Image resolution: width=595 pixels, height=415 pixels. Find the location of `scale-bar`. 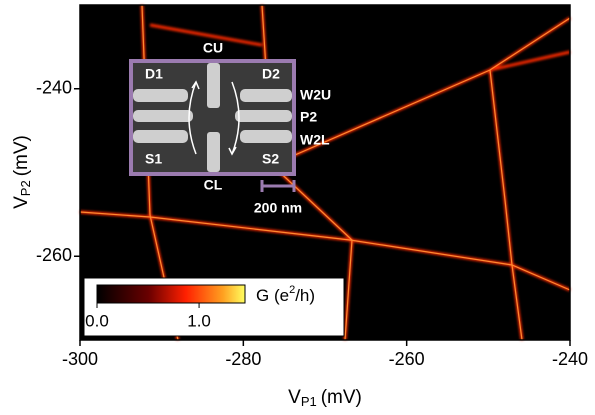

scale-bar is located at coordinates (278, 186).